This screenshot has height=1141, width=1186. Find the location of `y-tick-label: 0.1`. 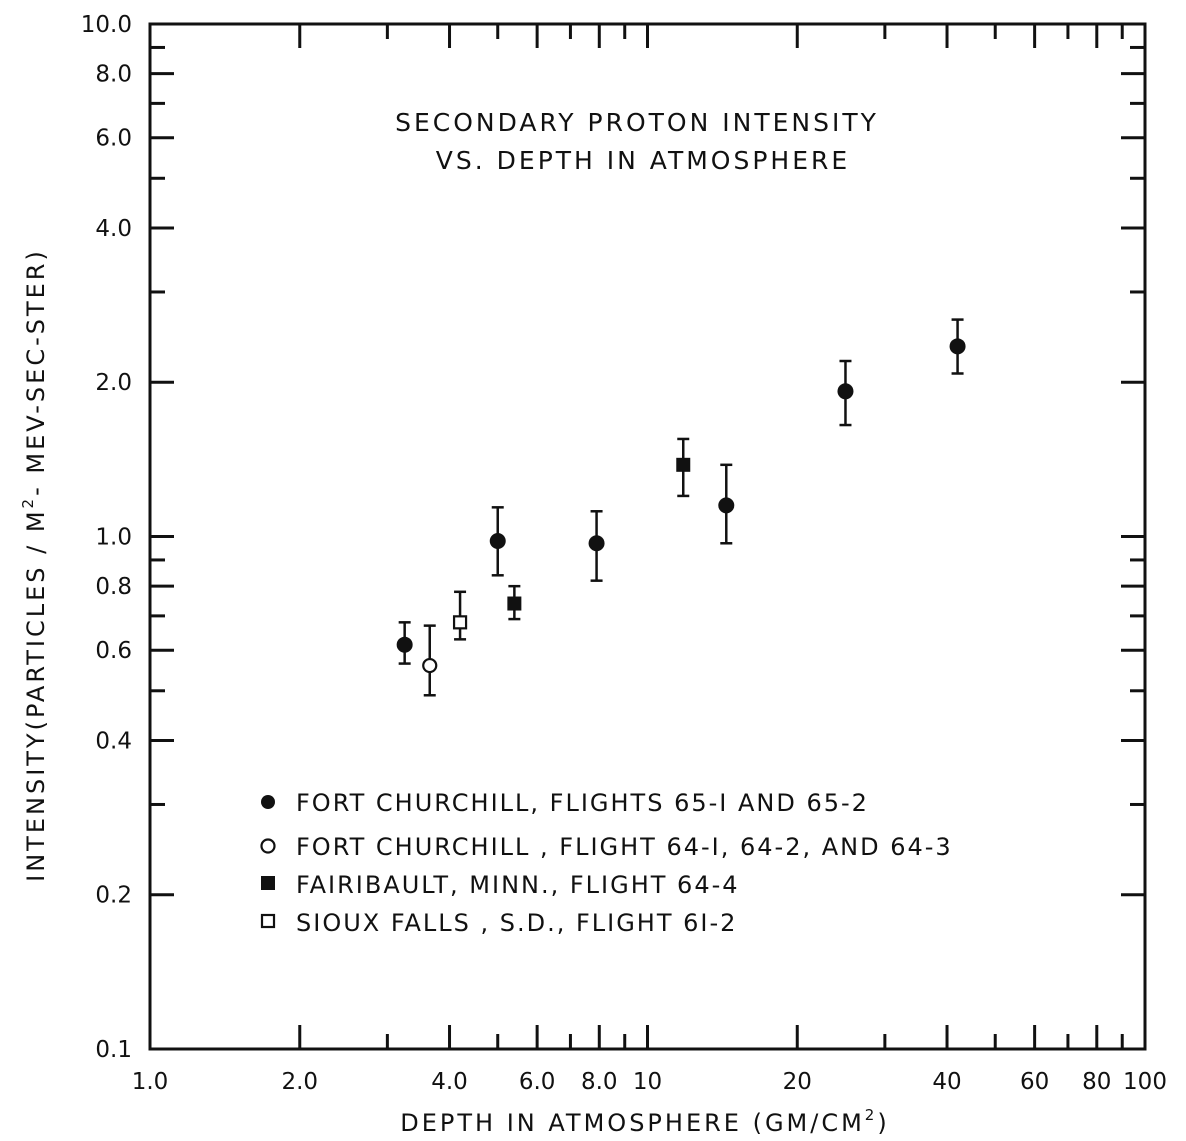

y-tick-label: 0.1 is located at coordinates (113, 1050).